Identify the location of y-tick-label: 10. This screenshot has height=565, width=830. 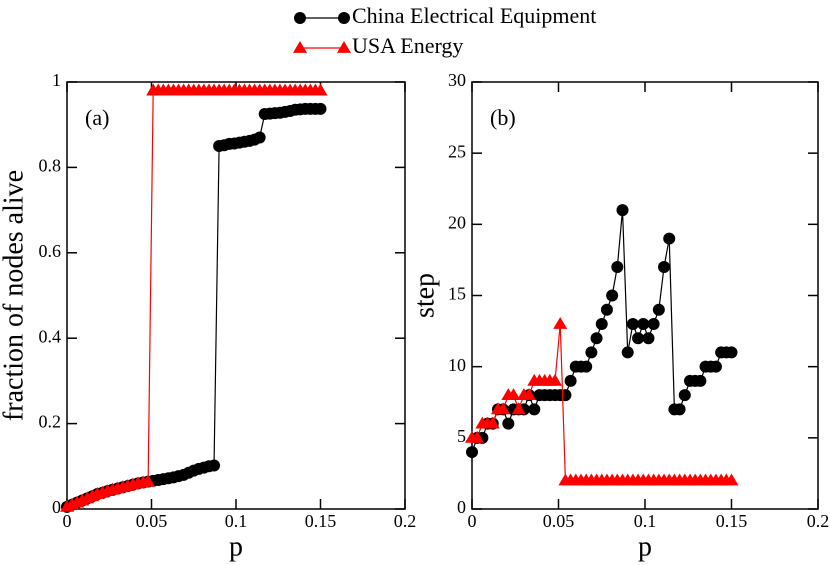
(457, 365).